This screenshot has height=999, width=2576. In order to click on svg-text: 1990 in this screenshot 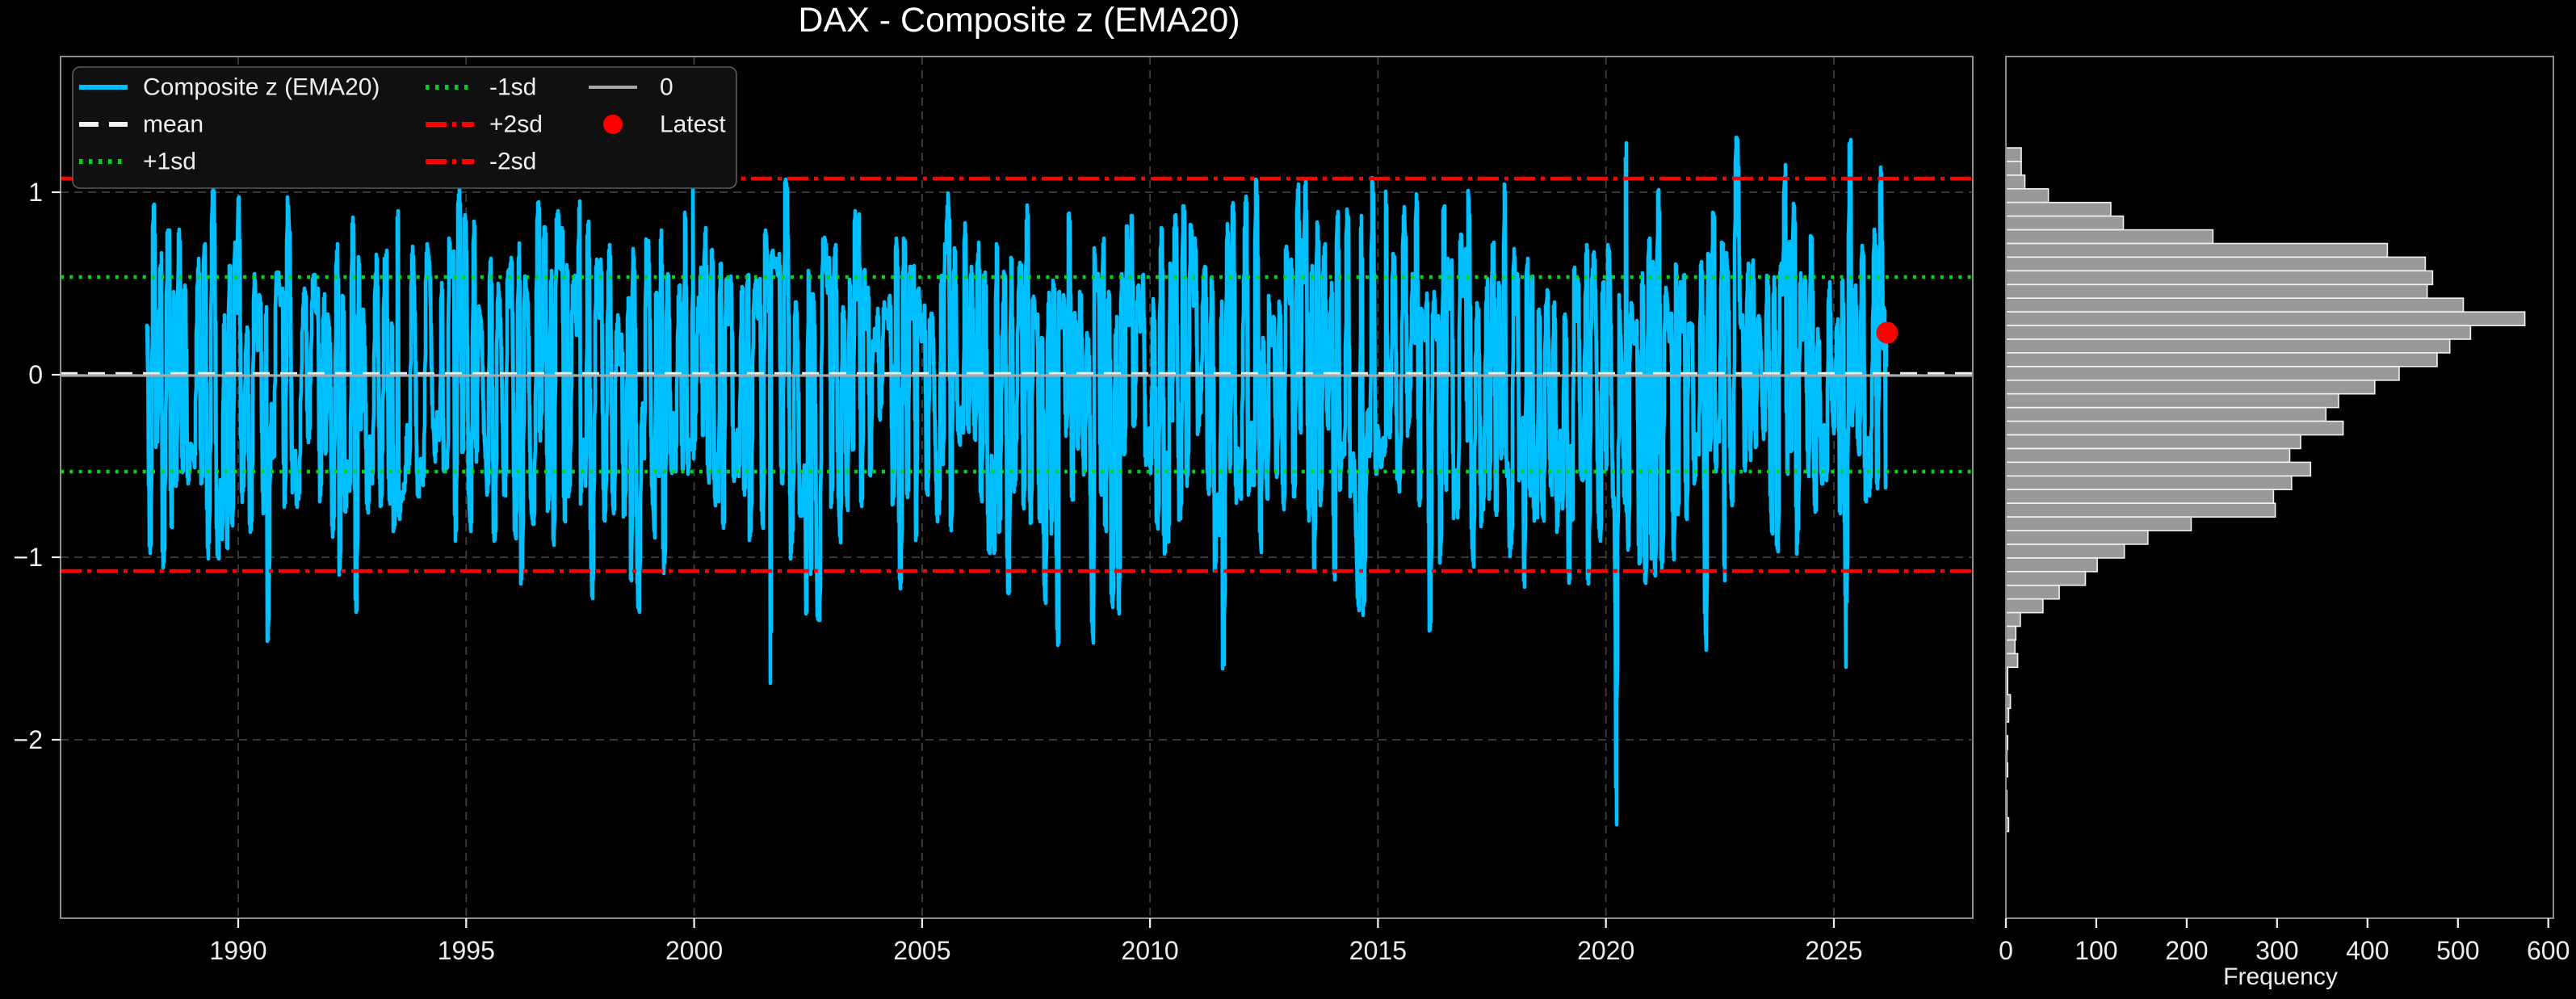, I will do `click(237, 950)`.